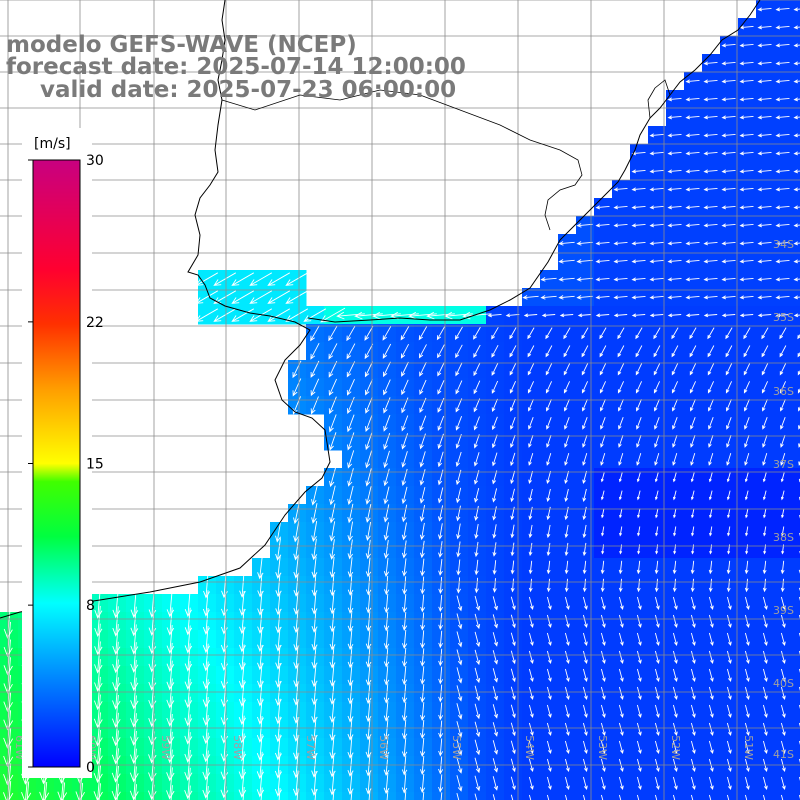 The height and width of the screenshot is (800, 800). Describe the element at coordinates (66, 464) in the screenshot. I see `colorbar-ticks: 30 22 15 8 0` at that location.